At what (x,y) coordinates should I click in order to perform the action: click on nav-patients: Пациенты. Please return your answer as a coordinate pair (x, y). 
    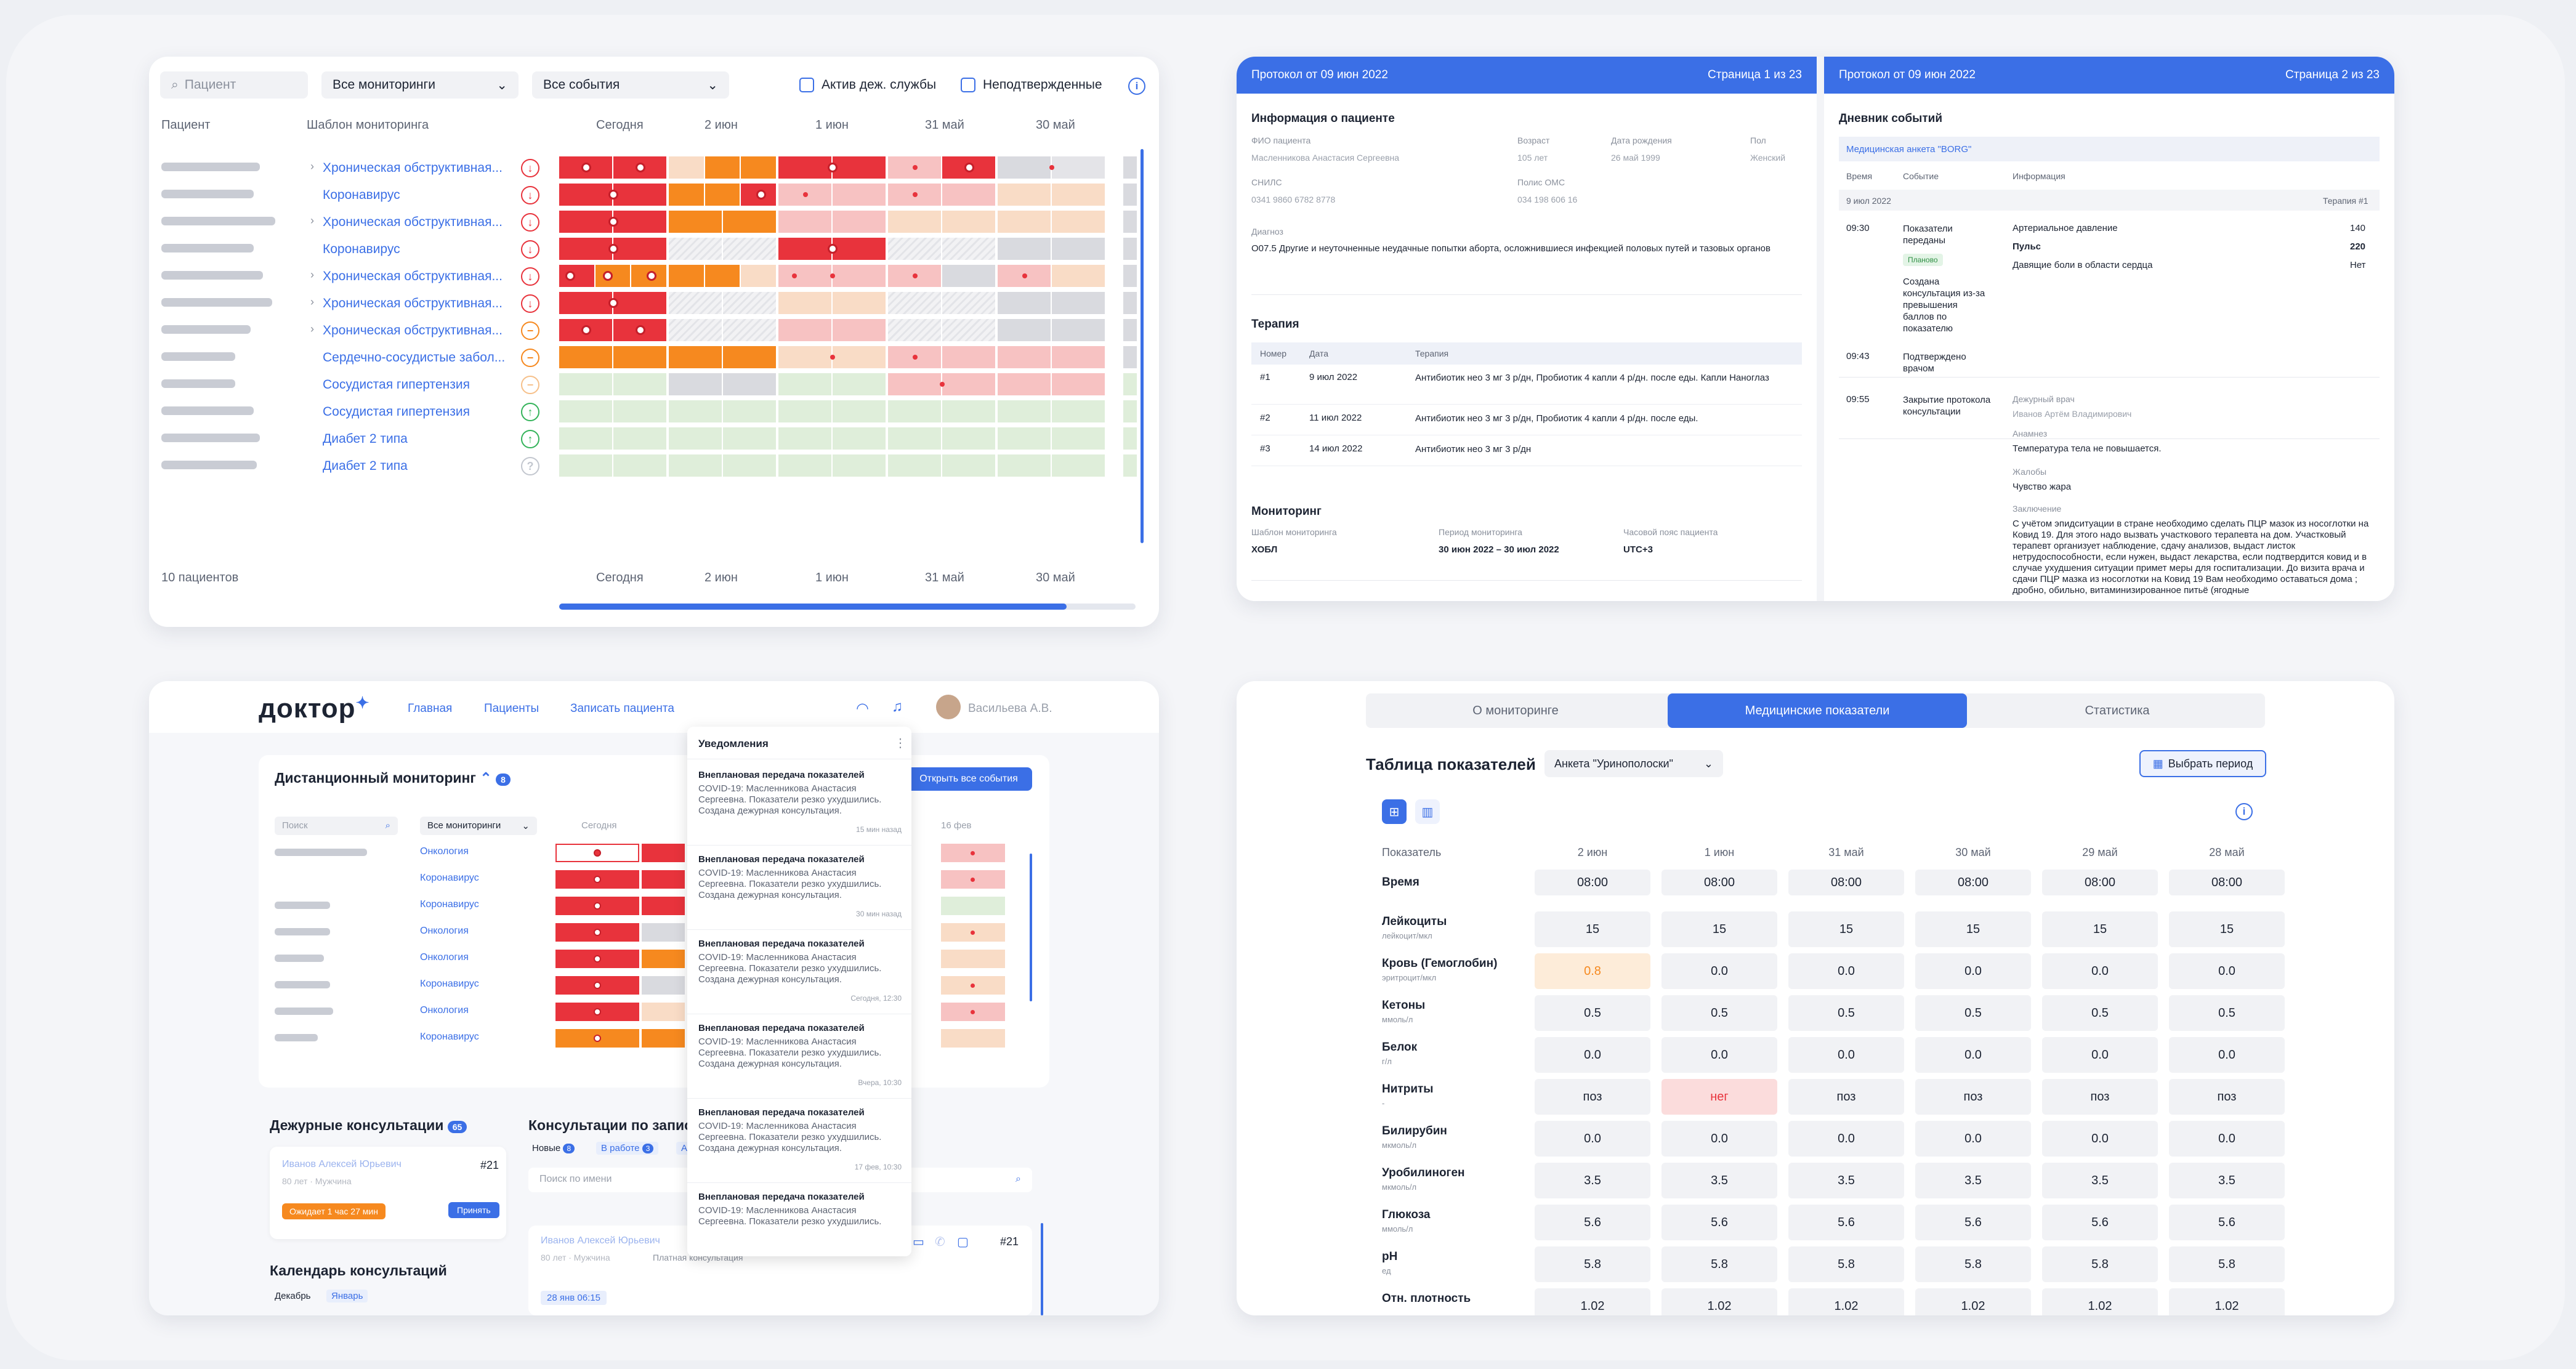
    Looking at the image, I should click on (511, 709).